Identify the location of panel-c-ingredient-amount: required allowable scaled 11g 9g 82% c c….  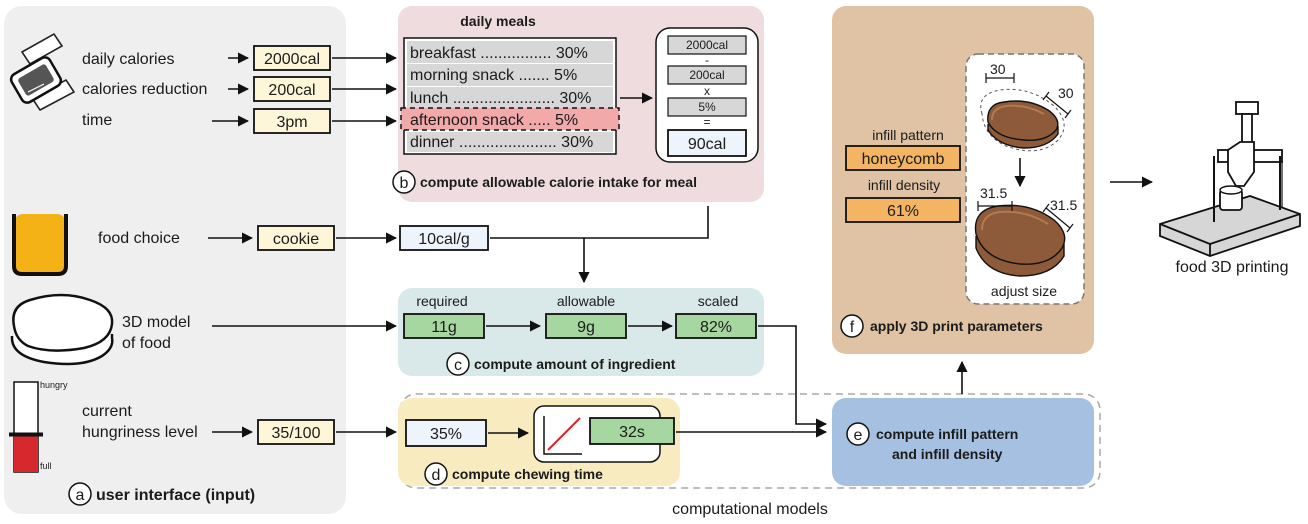
(581, 332).